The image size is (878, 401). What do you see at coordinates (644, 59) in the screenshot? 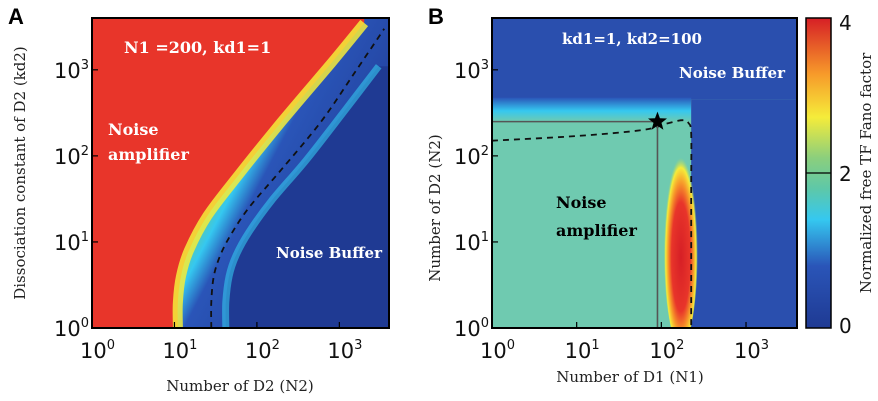
I see `panel-b-buffer-region` at bounding box center [644, 59].